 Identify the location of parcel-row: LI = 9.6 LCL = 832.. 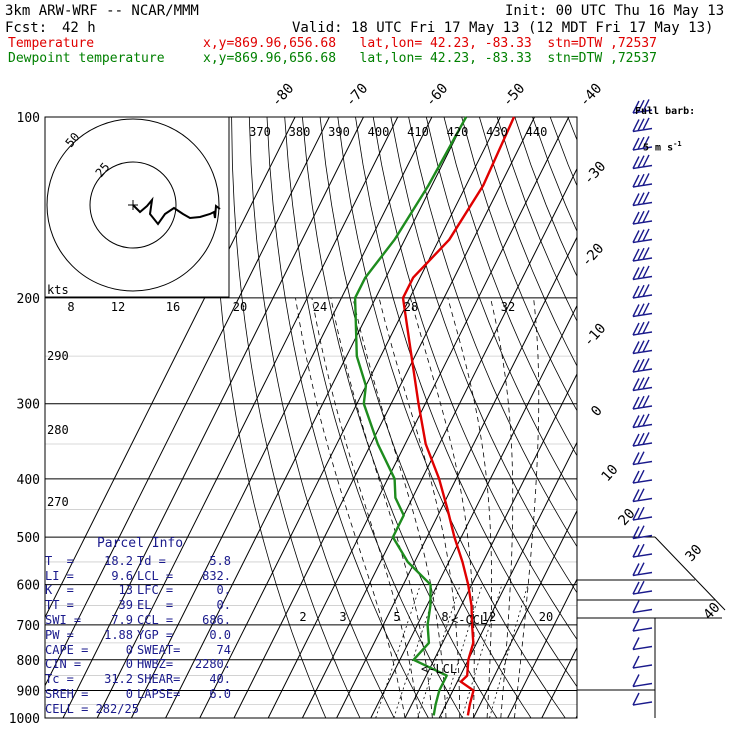
(140, 576).